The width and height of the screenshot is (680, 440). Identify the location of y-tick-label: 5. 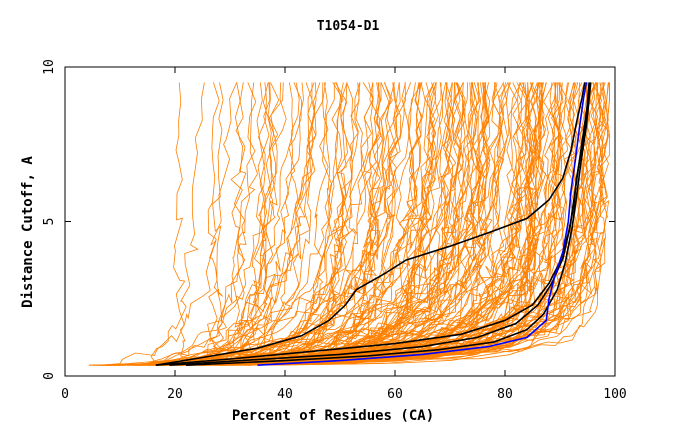
(49, 222).